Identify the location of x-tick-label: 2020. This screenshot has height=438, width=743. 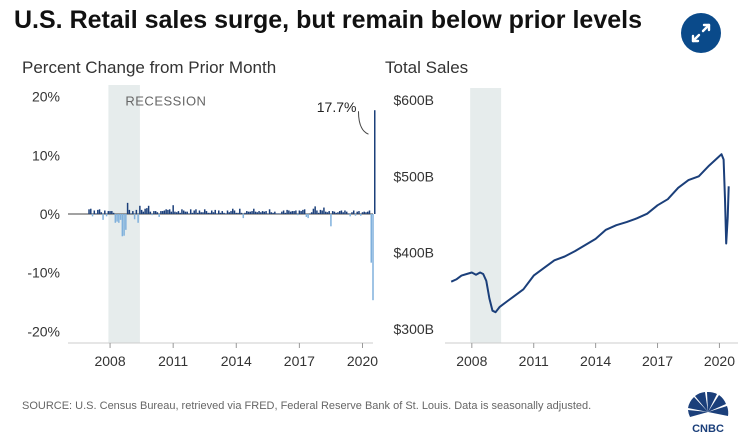
(362, 361).